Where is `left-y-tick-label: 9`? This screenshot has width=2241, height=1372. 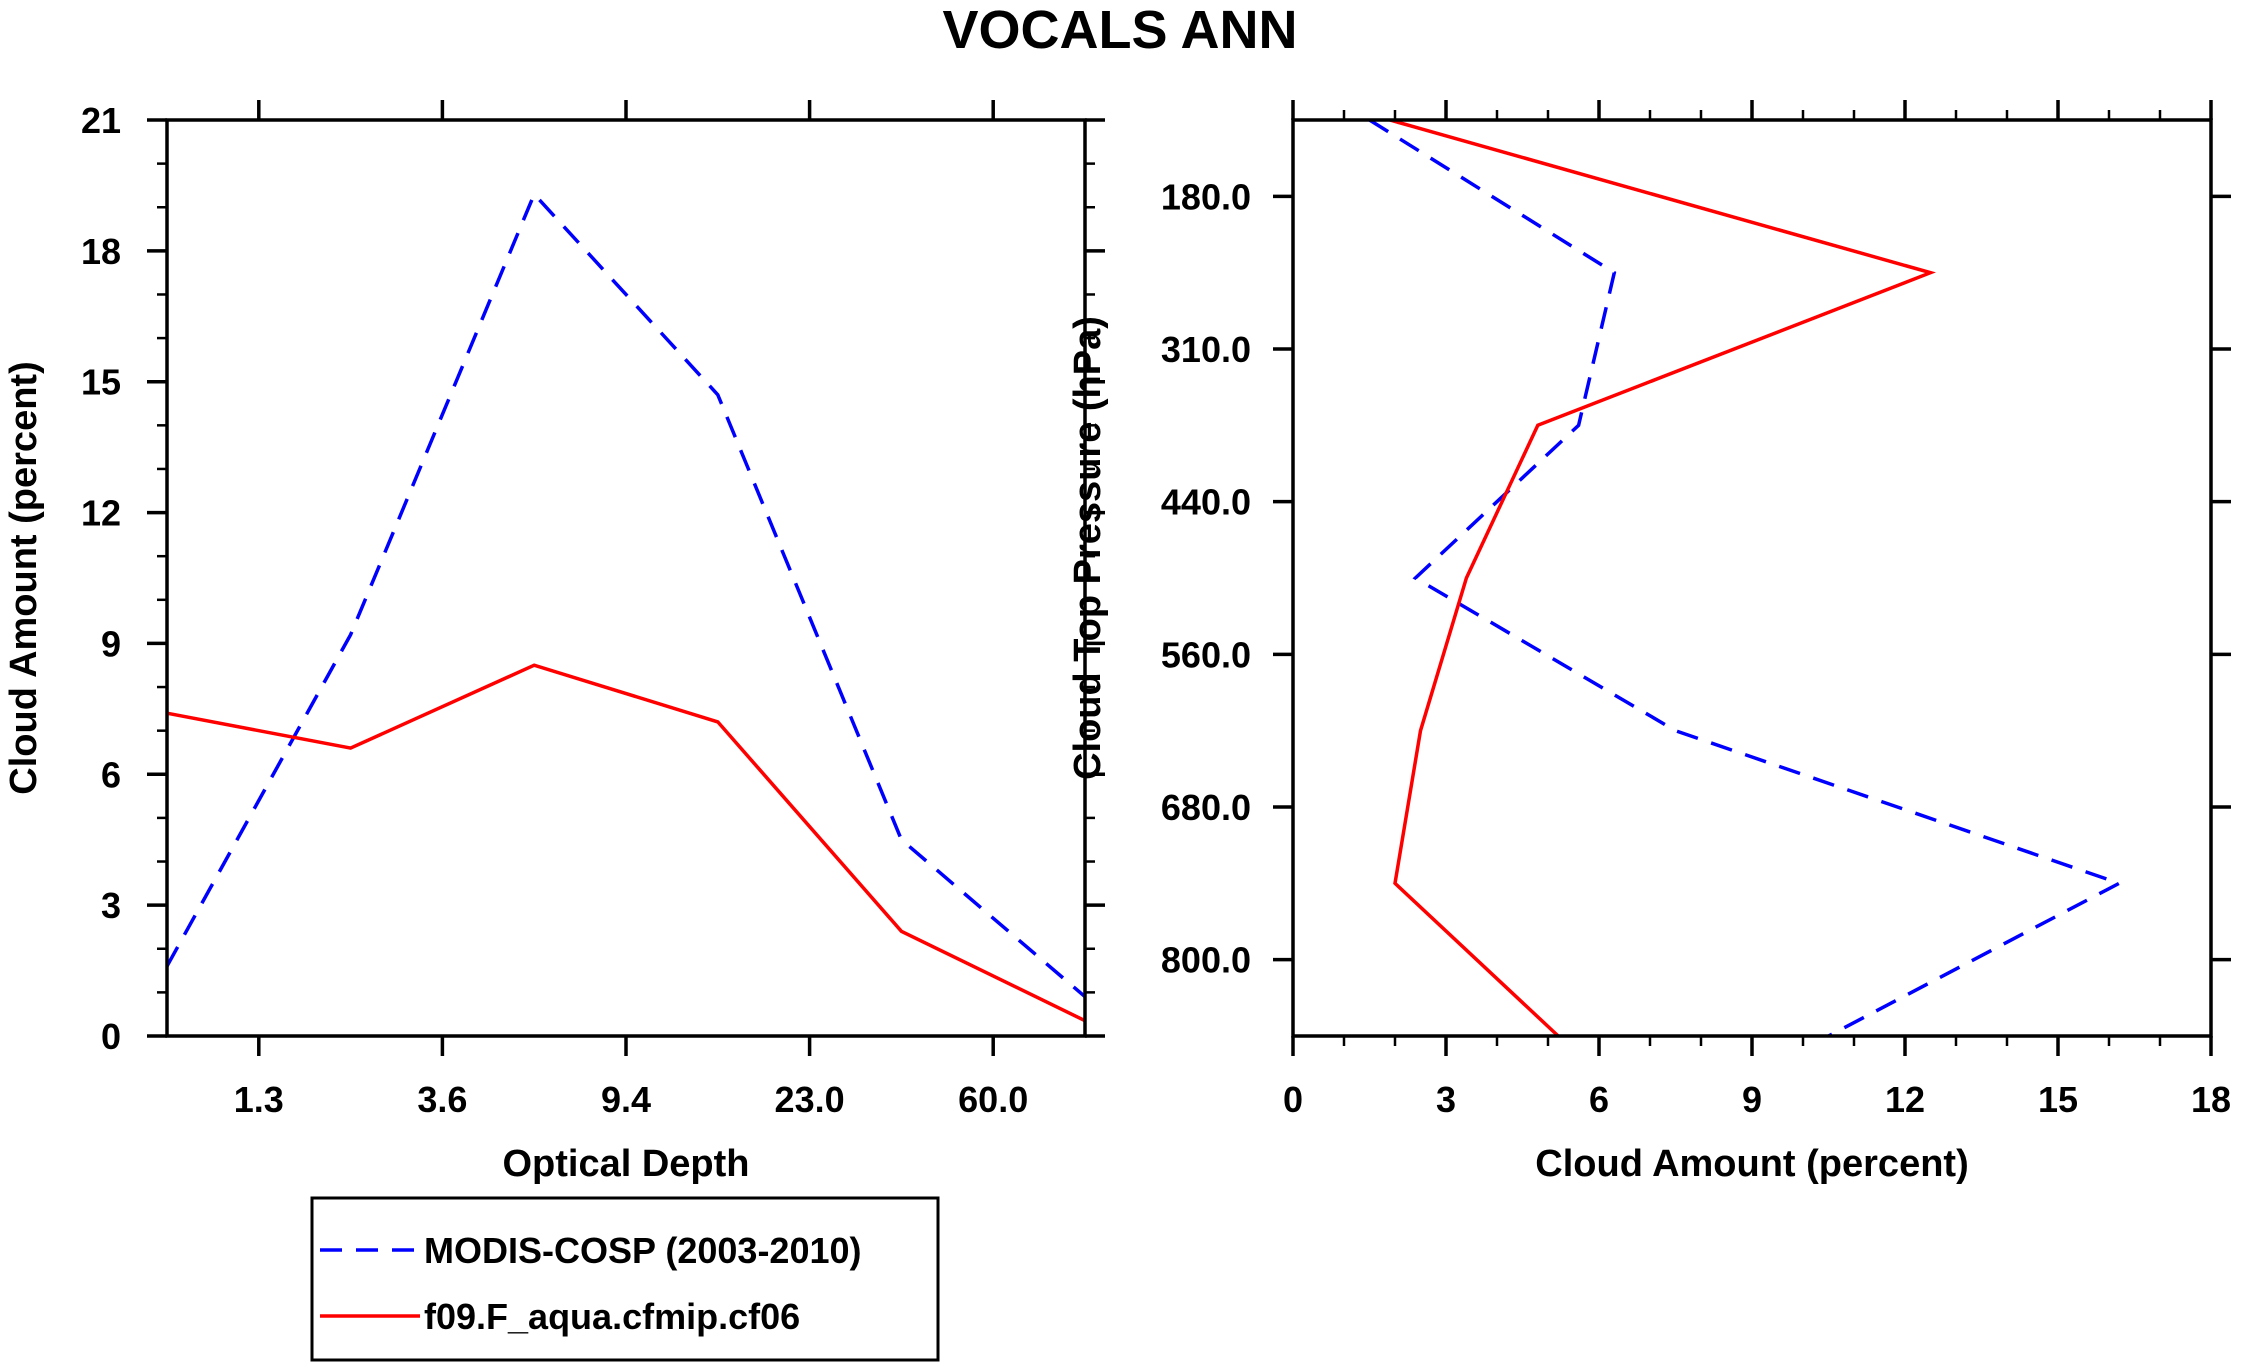 left-y-tick-label: 9 is located at coordinates (111, 643).